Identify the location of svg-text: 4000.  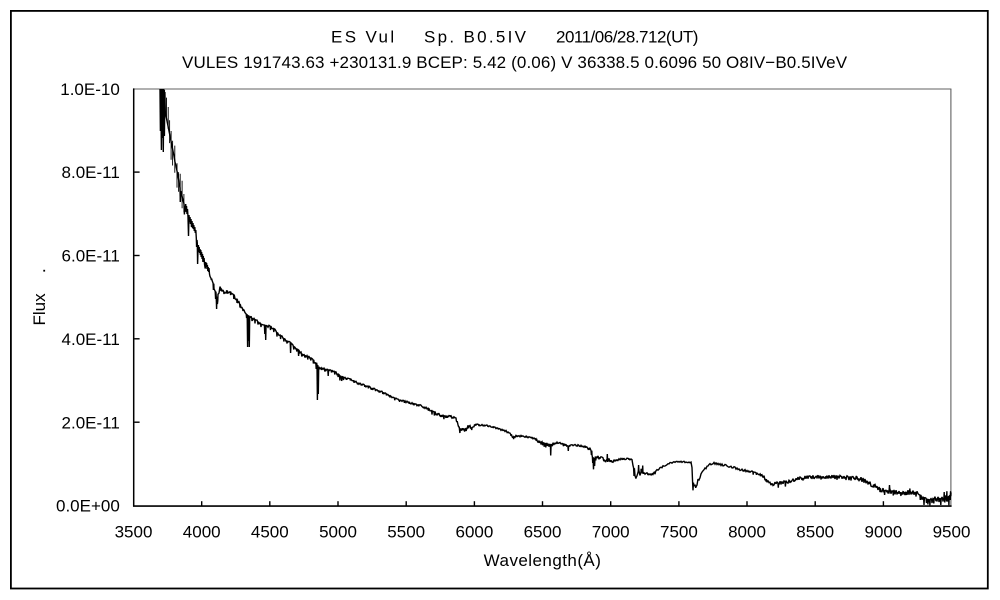
(202, 531).